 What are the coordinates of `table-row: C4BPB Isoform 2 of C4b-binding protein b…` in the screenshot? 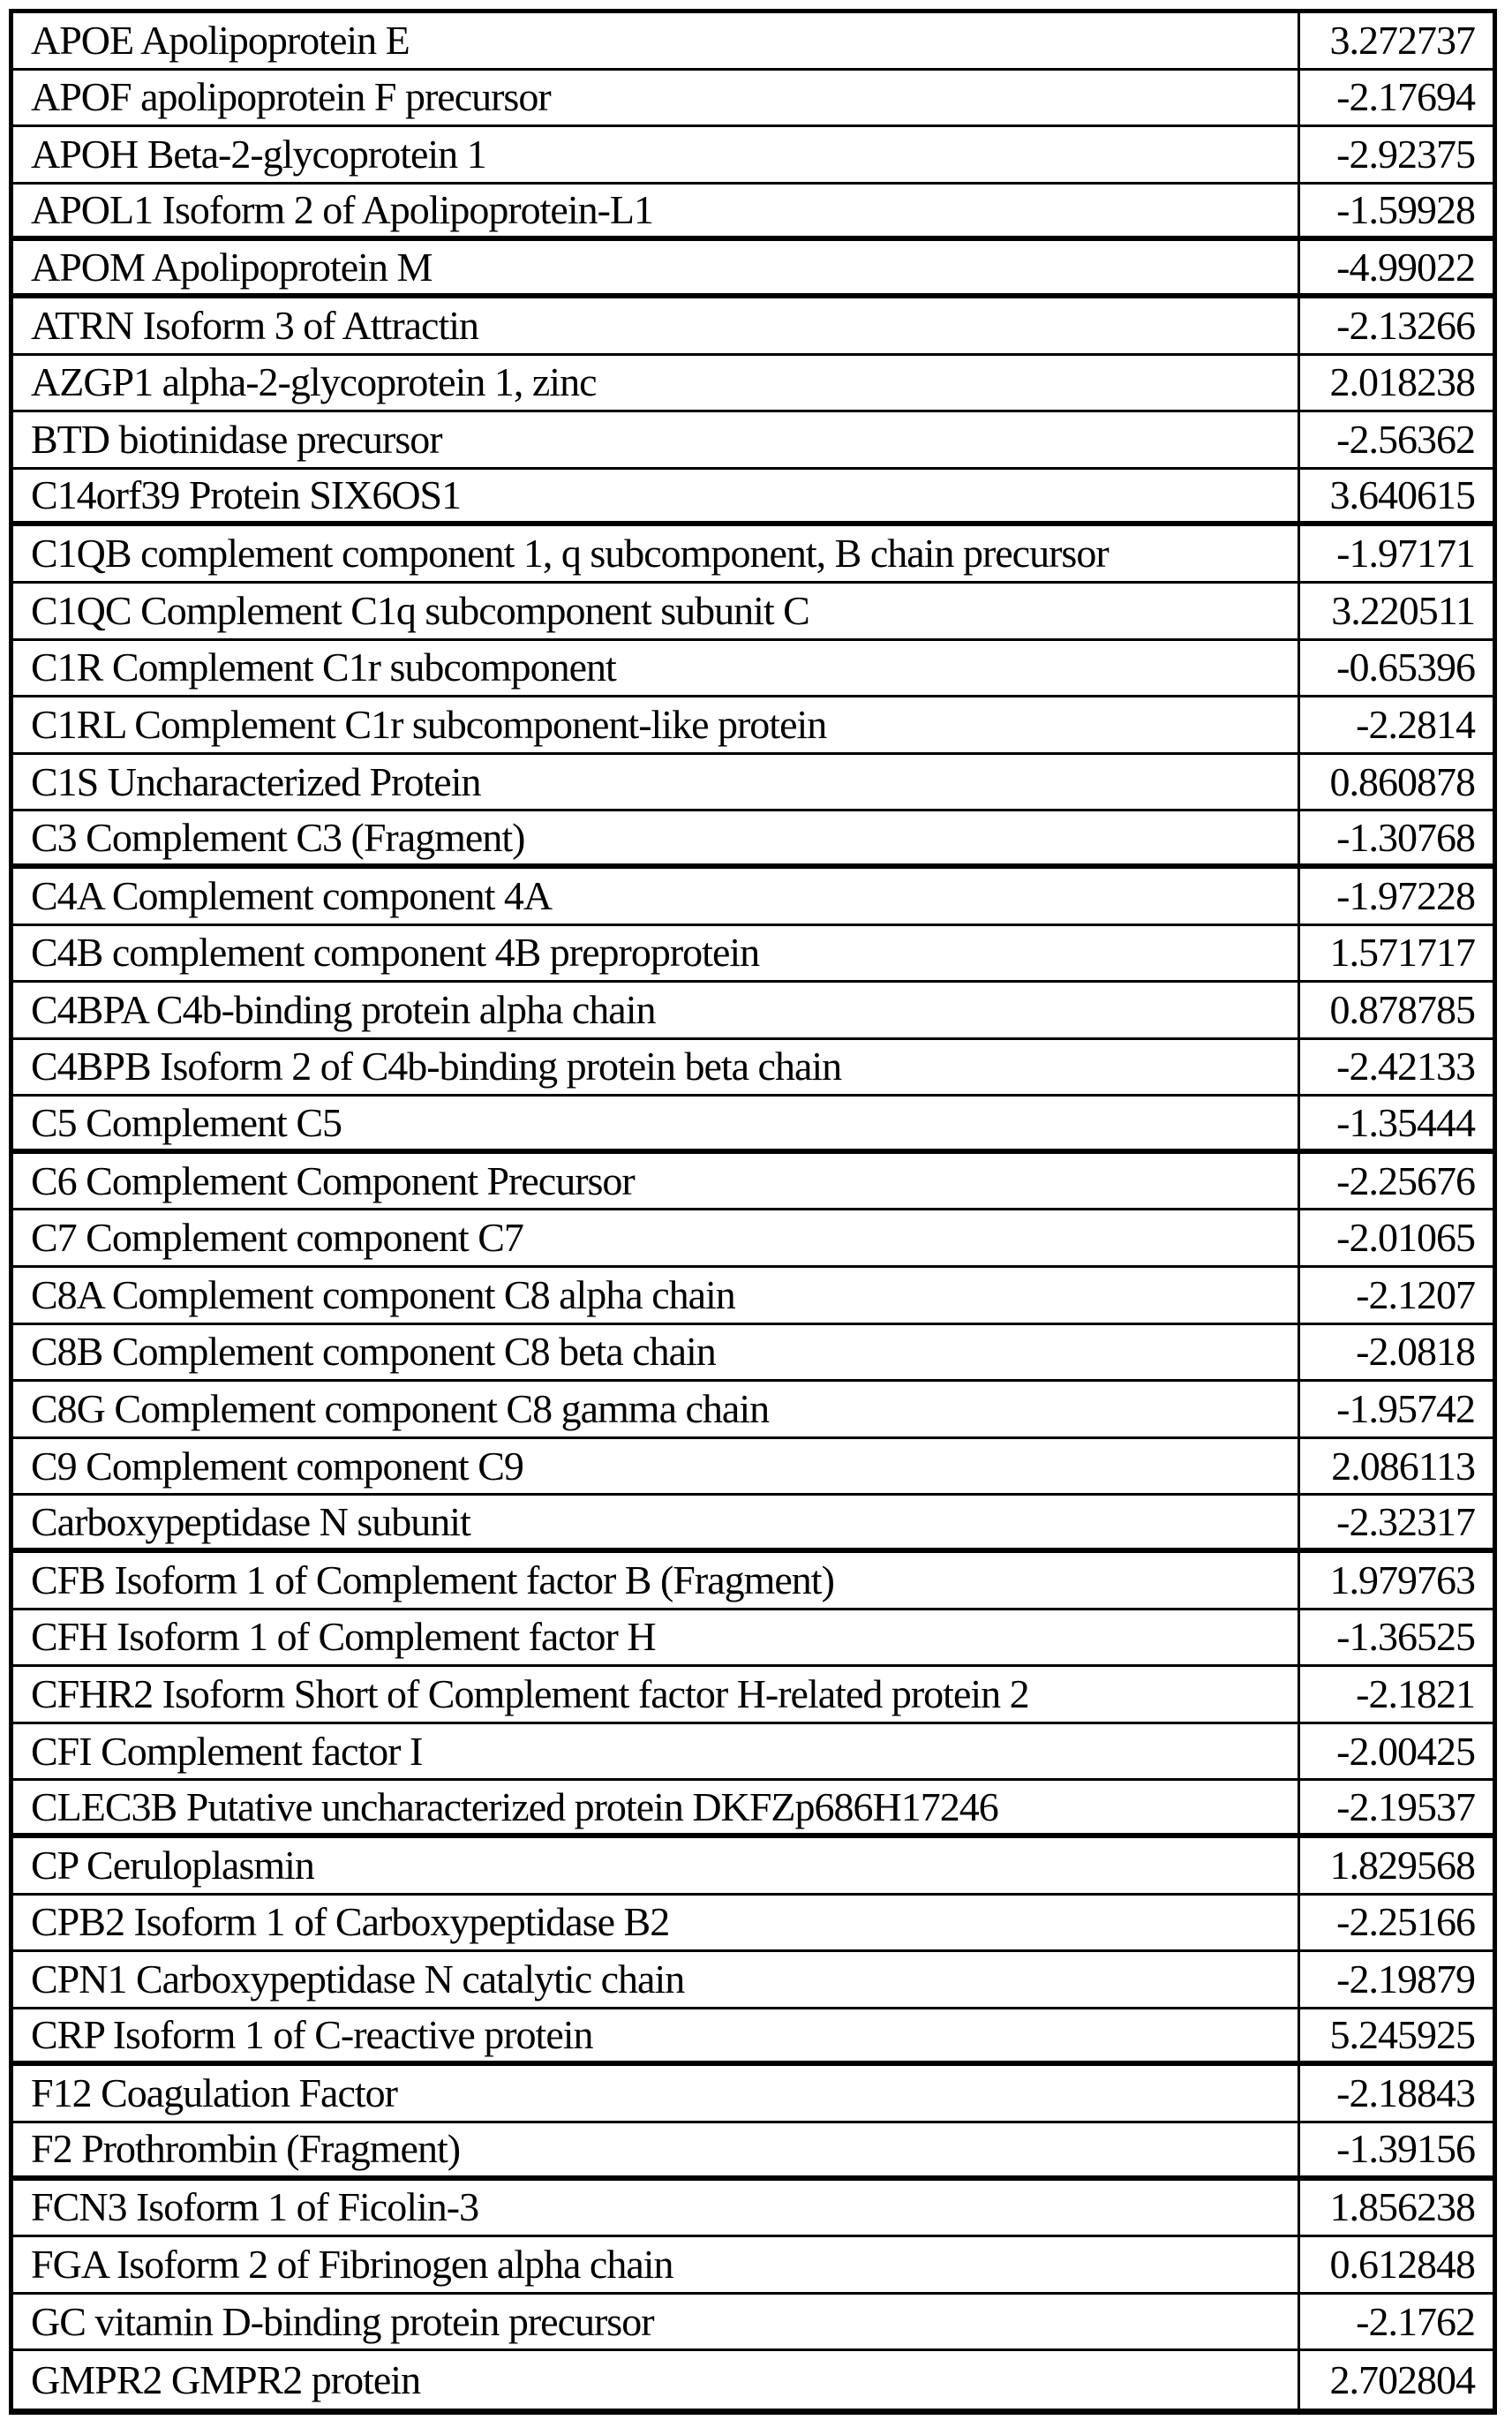 It's located at (753, 1068).